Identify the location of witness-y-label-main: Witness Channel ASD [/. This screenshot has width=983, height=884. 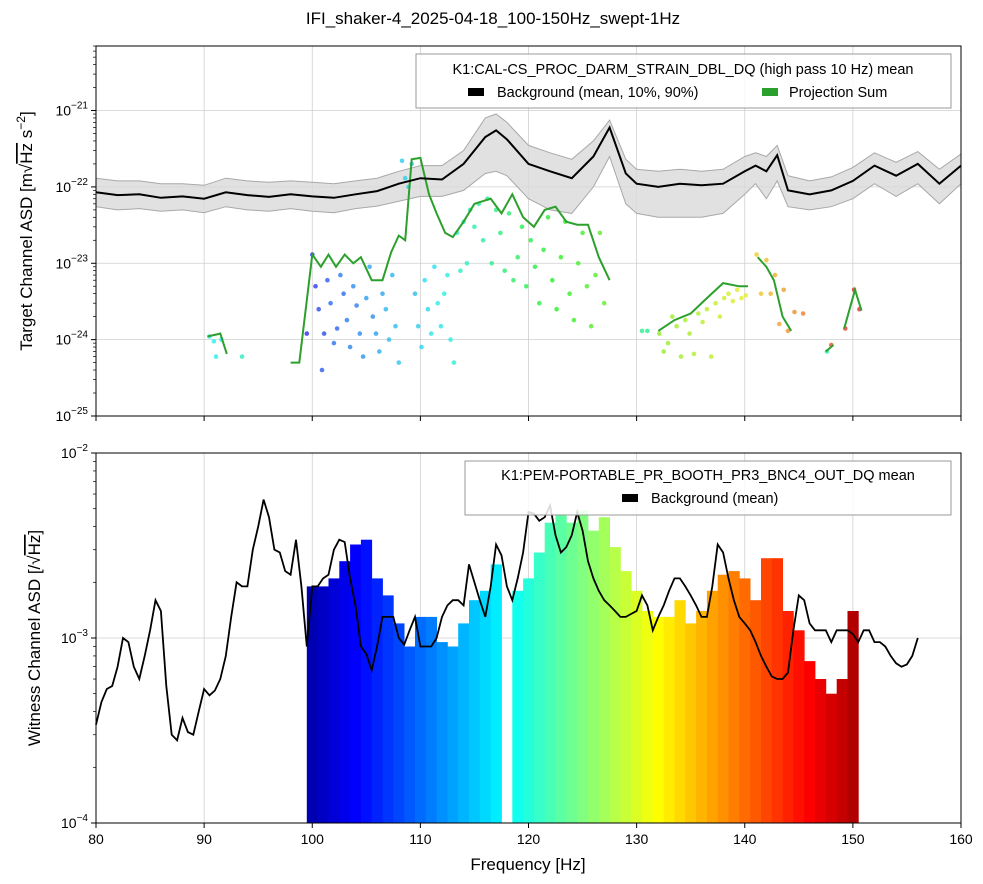
(34, 655).